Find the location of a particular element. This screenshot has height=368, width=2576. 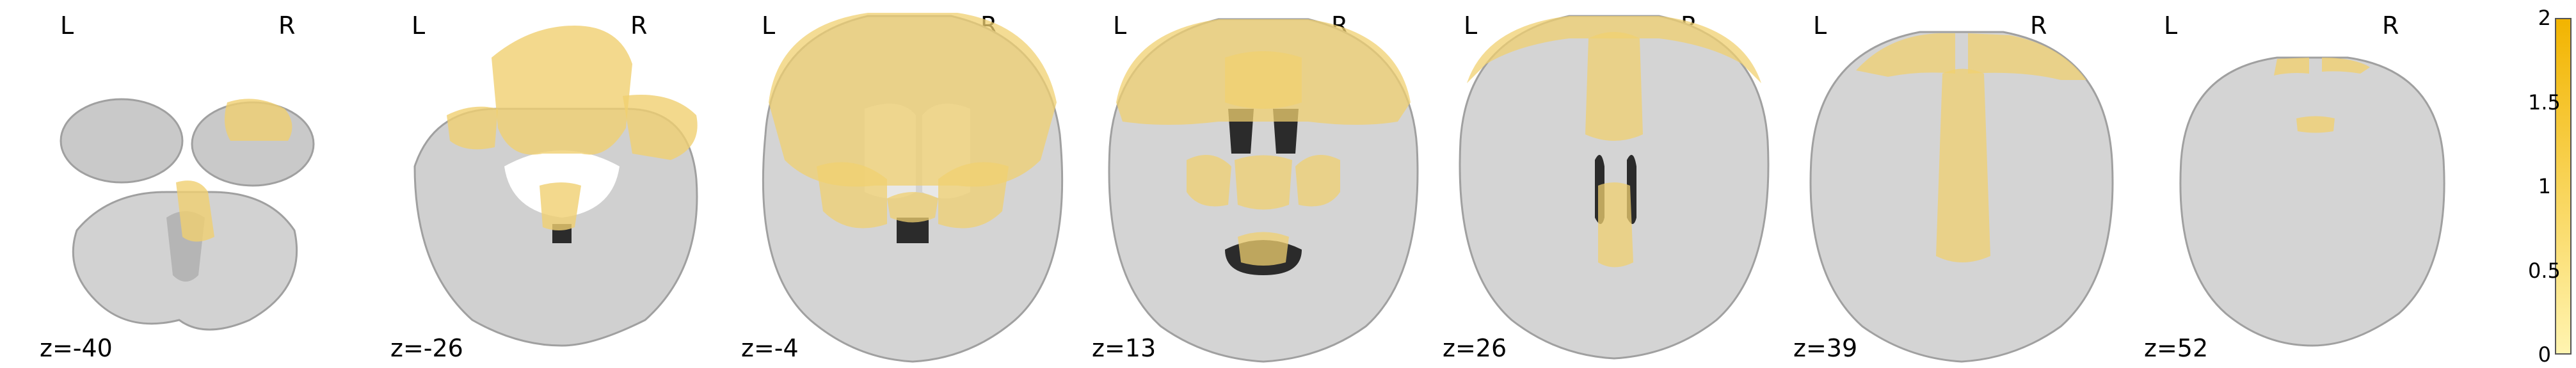

slice-panel-z-52: L R z=52 is located at coordinates (2318, 184).